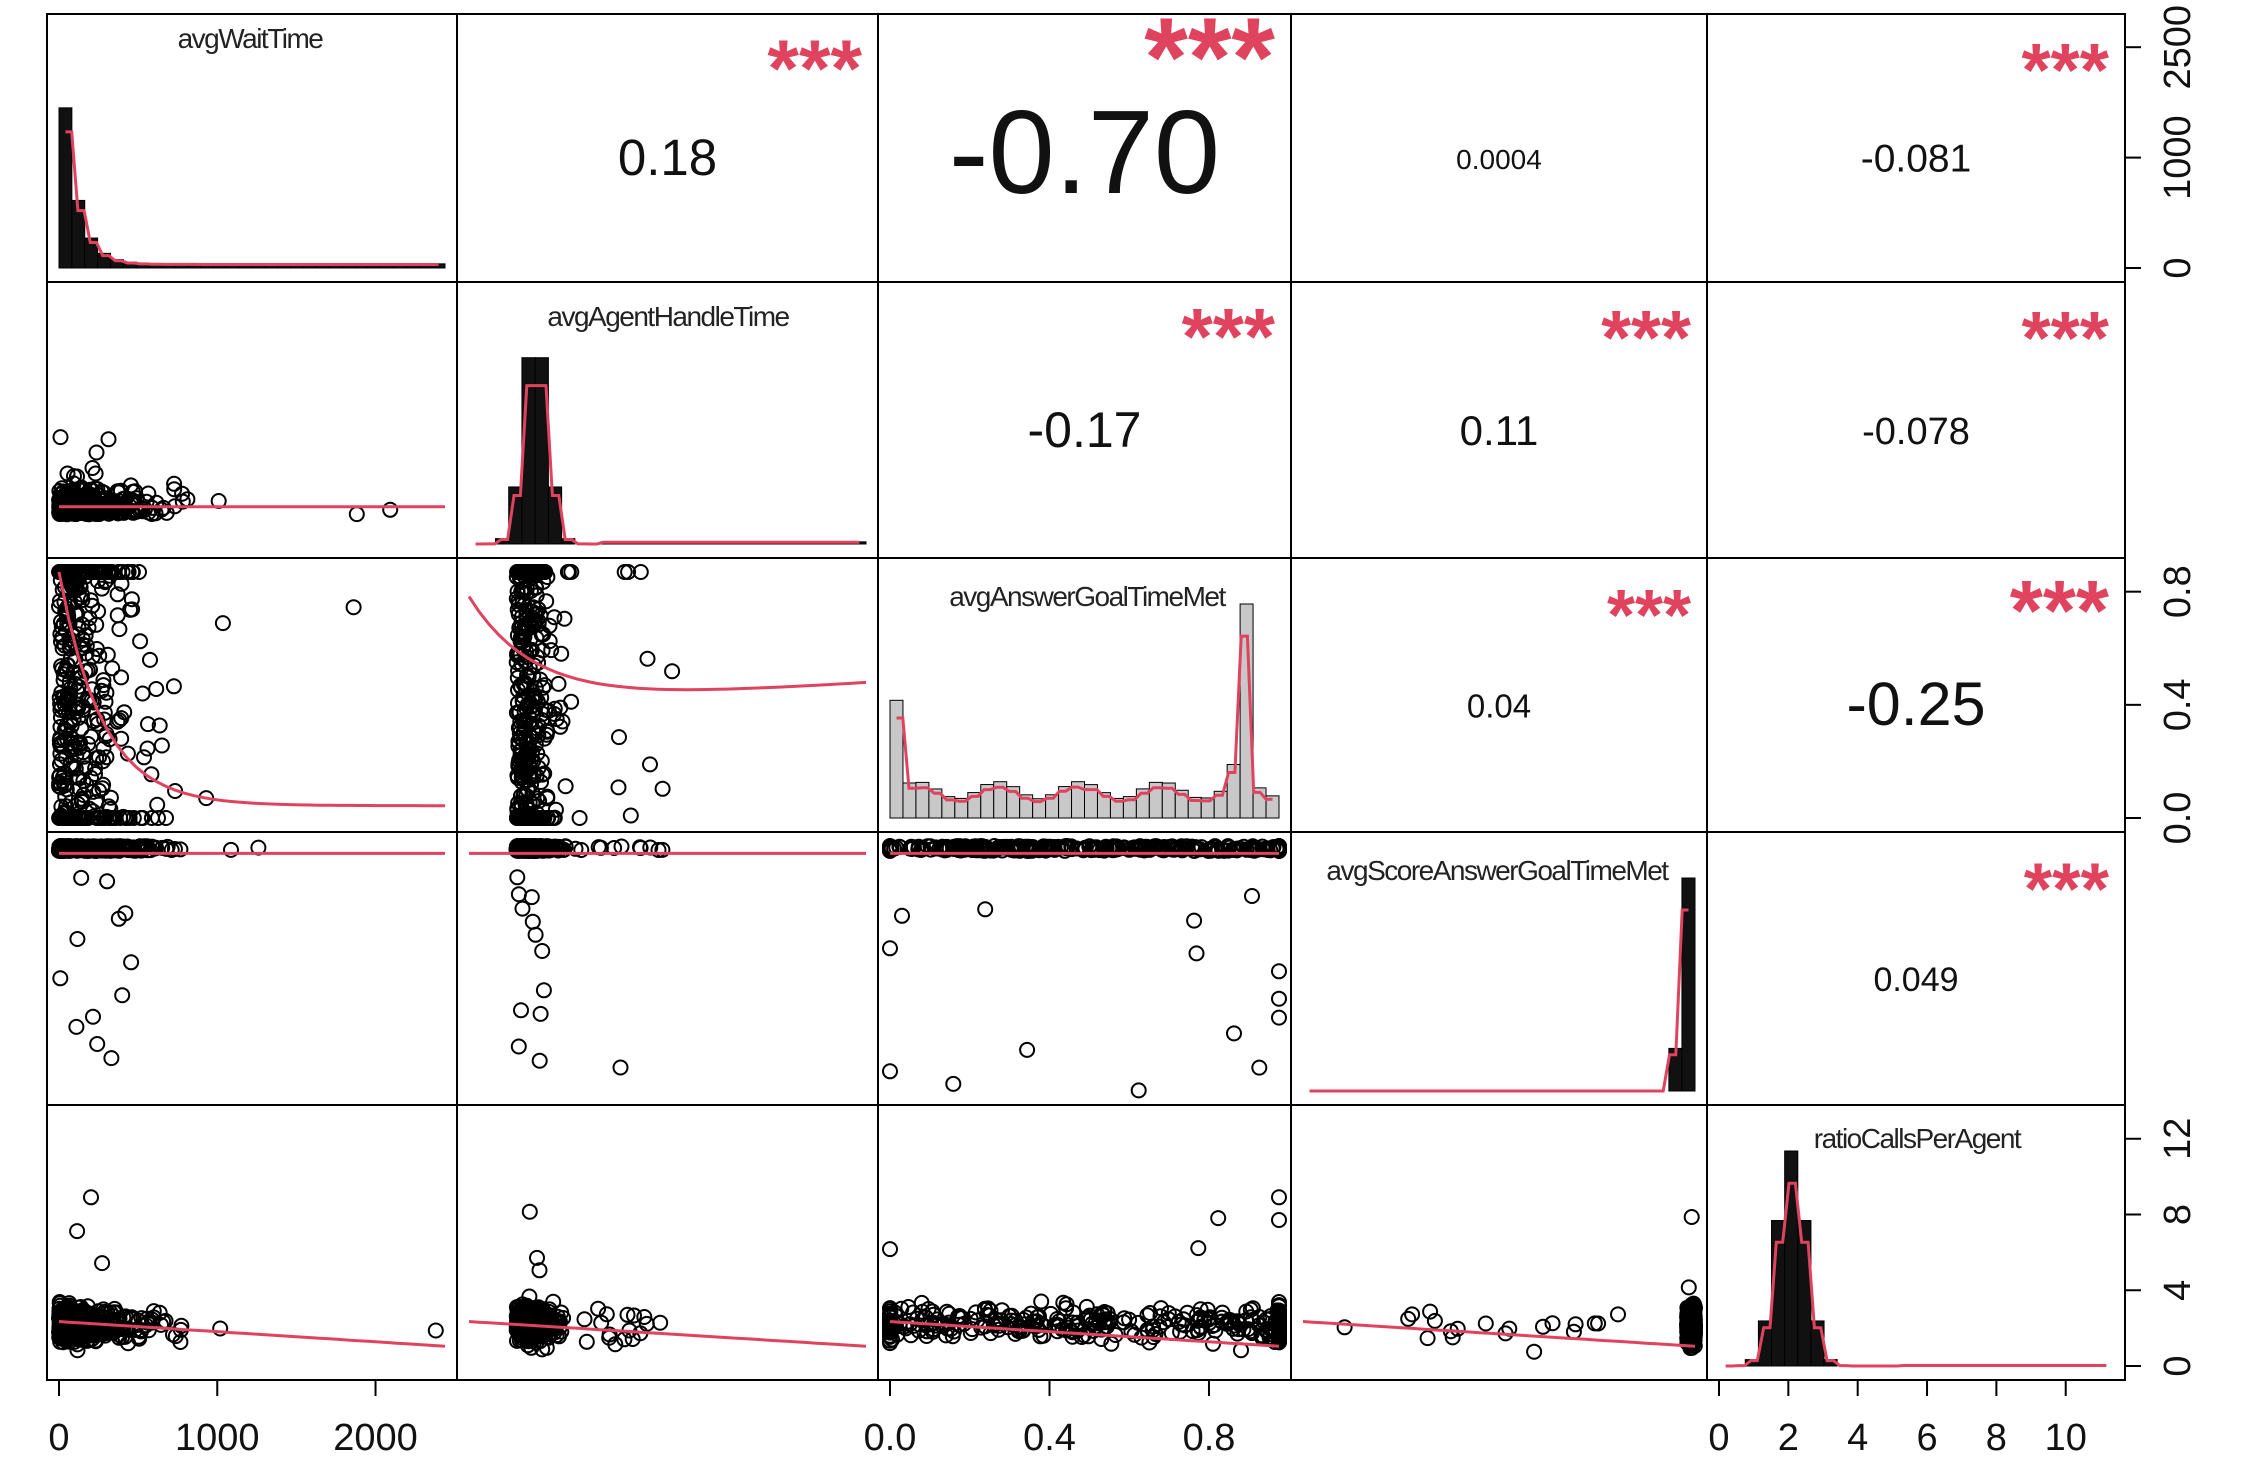 This screenshot has height=1457, width=2257. Describe the element at coordinates (1916, 432) in the screenshot. I see `correlation-value: -0.078` at that location.